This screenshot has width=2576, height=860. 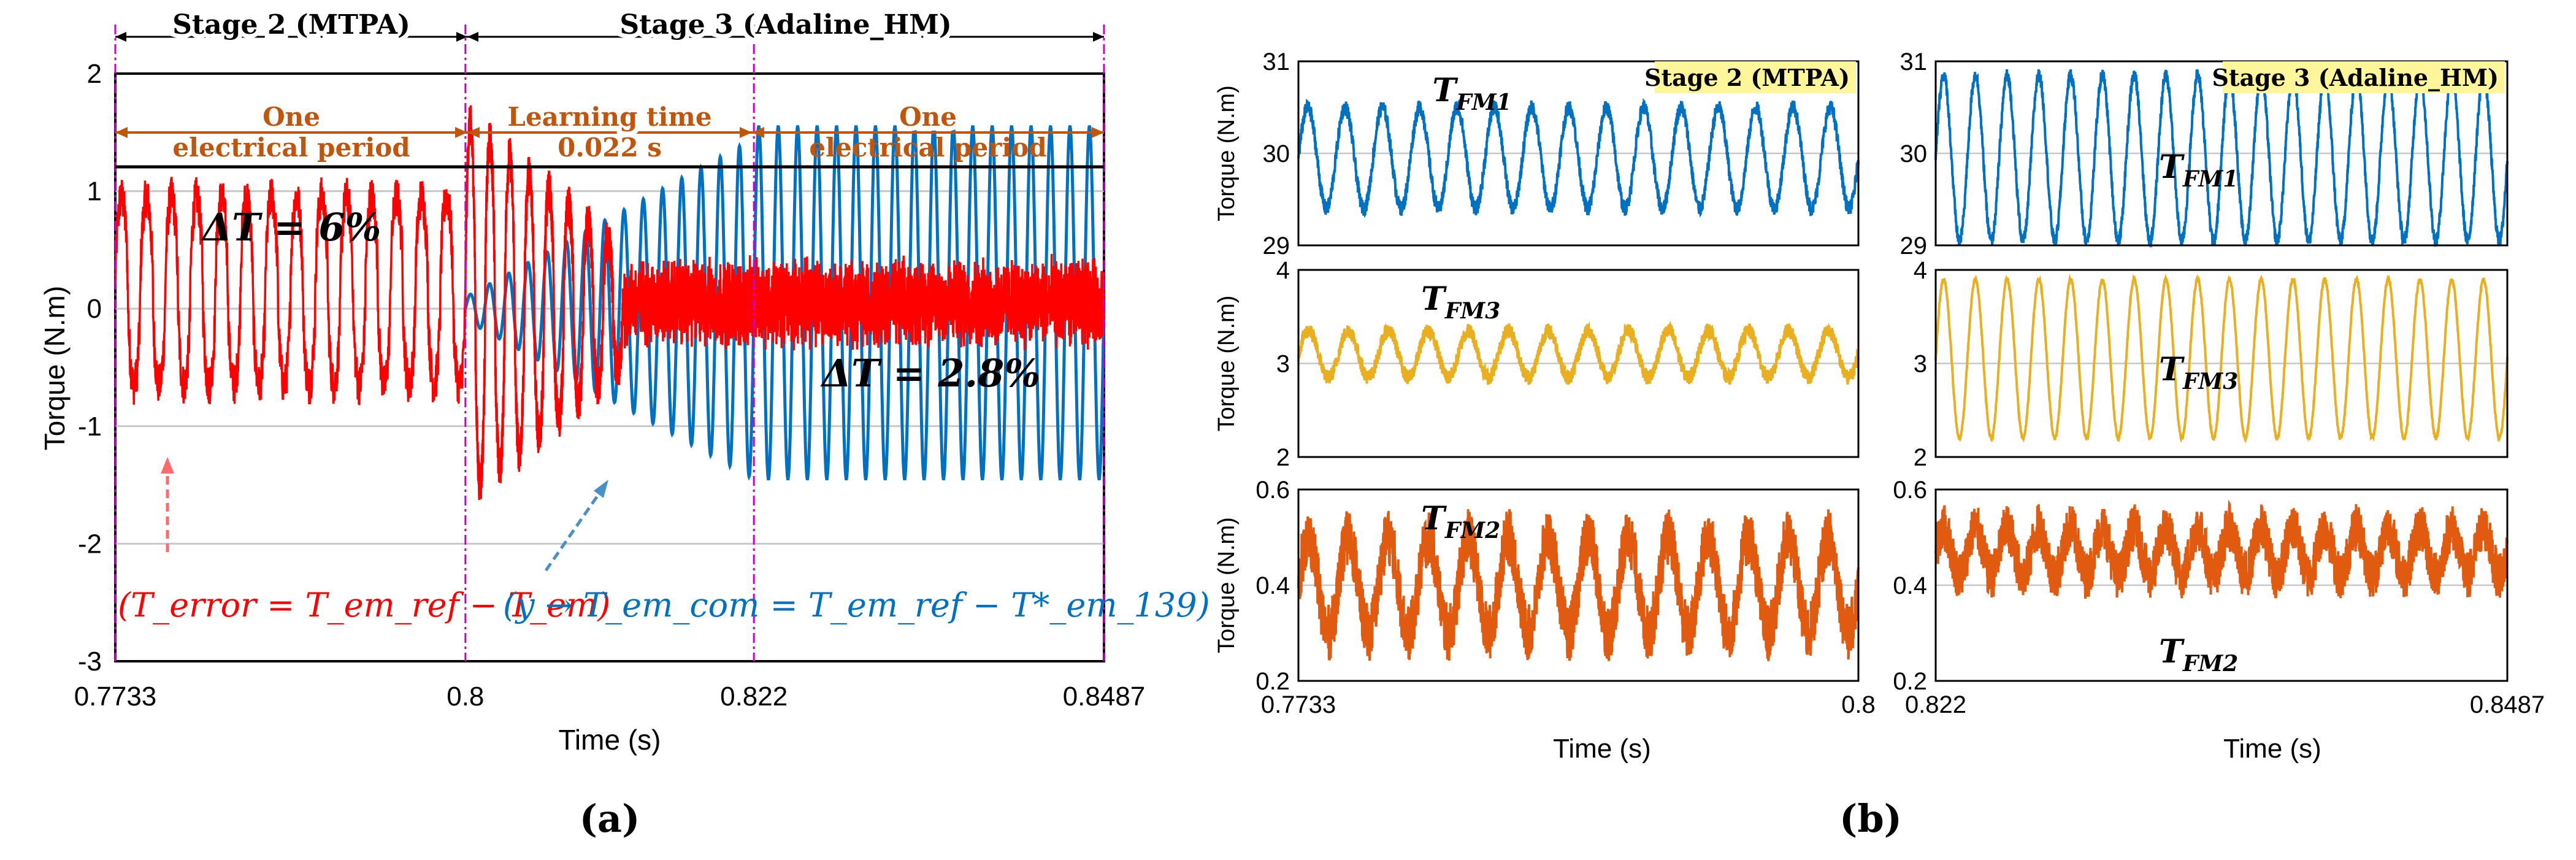 What do you see at coordinates (90, 368) in the screenshot?
I see `panel-a-y-ticks: -3 -2 -1 0 1 2` at bounding box center [90, 368].